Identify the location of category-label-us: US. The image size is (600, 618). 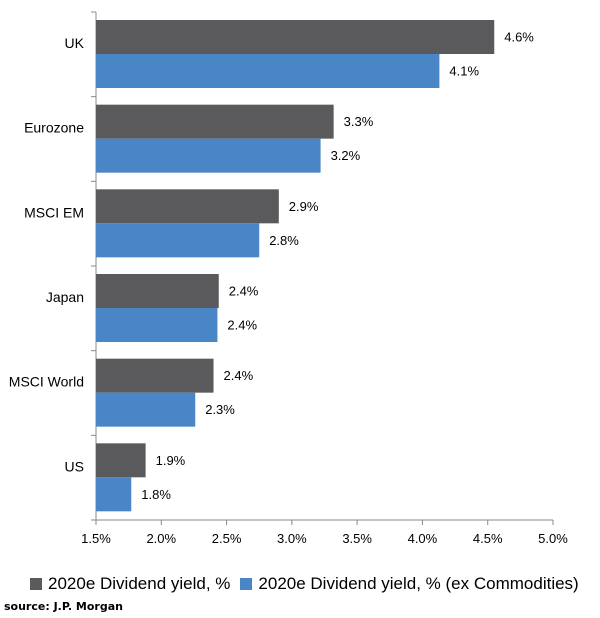
(74, 466).